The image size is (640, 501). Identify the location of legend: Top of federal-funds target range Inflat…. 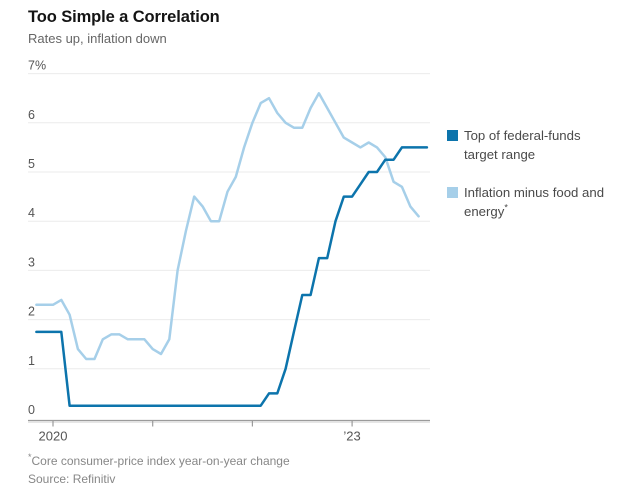
(526, 173).